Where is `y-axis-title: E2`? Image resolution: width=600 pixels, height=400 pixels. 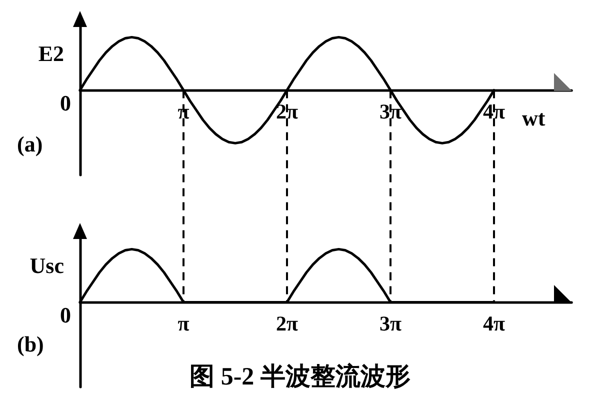
y-axis-title: E2 is located at coordinates (51, 53).